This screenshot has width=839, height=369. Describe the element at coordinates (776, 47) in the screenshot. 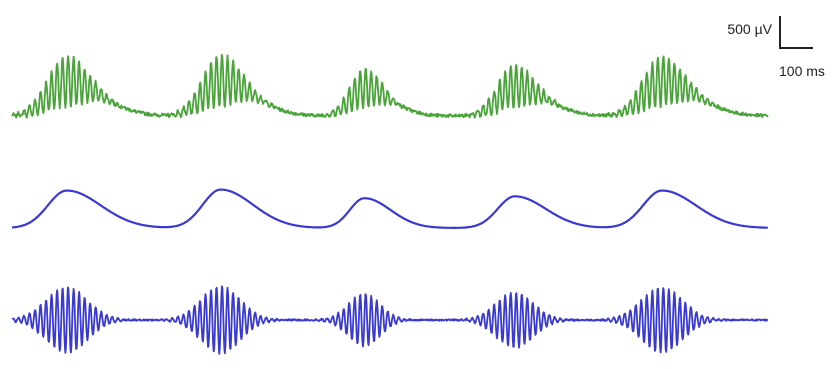

I see `scale-bar: 500 µV 100 ms` at that location.